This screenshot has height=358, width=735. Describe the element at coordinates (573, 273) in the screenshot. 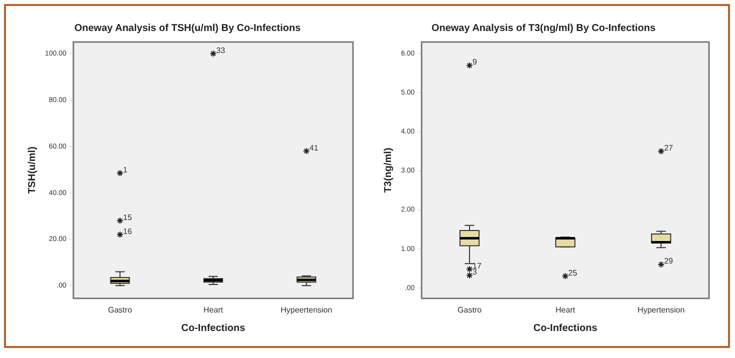

I see `annotation: 25` at that location.